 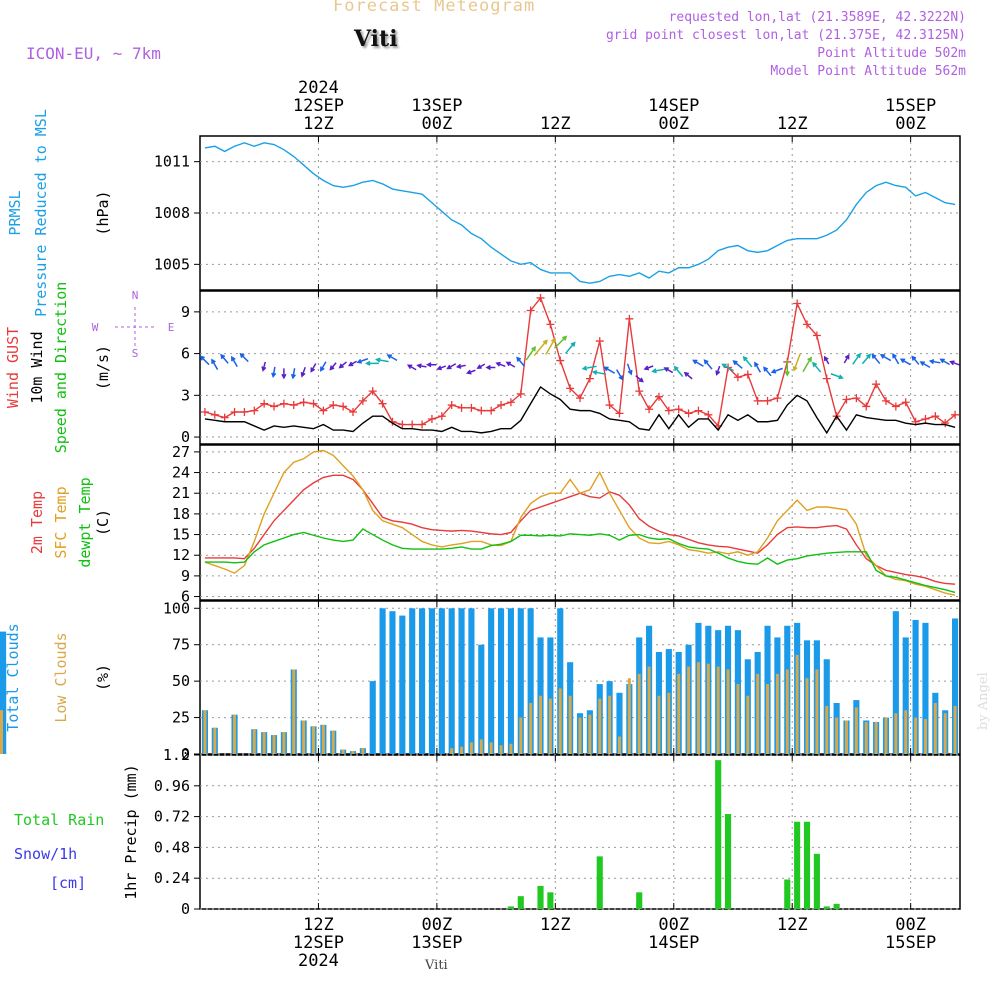 I want to click on model-altitude: Model Point Altitude 562m, so click(x=868, y=71).